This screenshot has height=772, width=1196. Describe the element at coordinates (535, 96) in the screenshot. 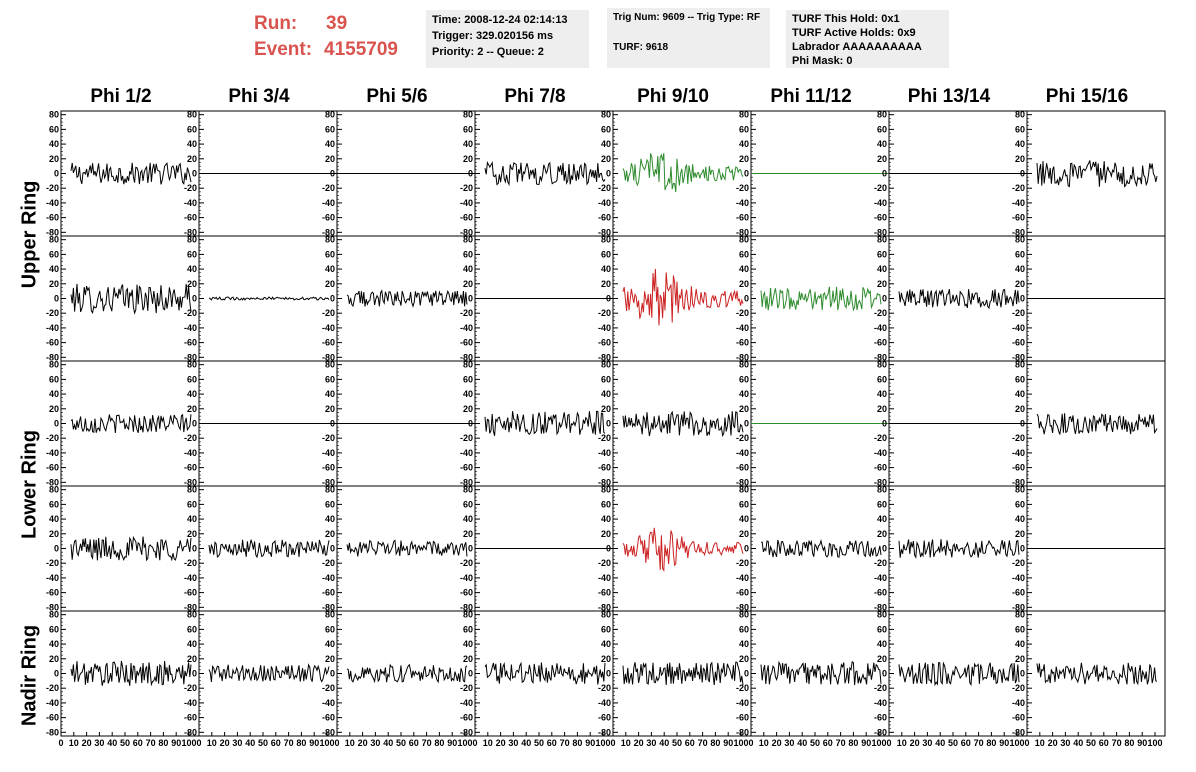

I see `column-header-phi-7-8: Phi 7/8` at that location.